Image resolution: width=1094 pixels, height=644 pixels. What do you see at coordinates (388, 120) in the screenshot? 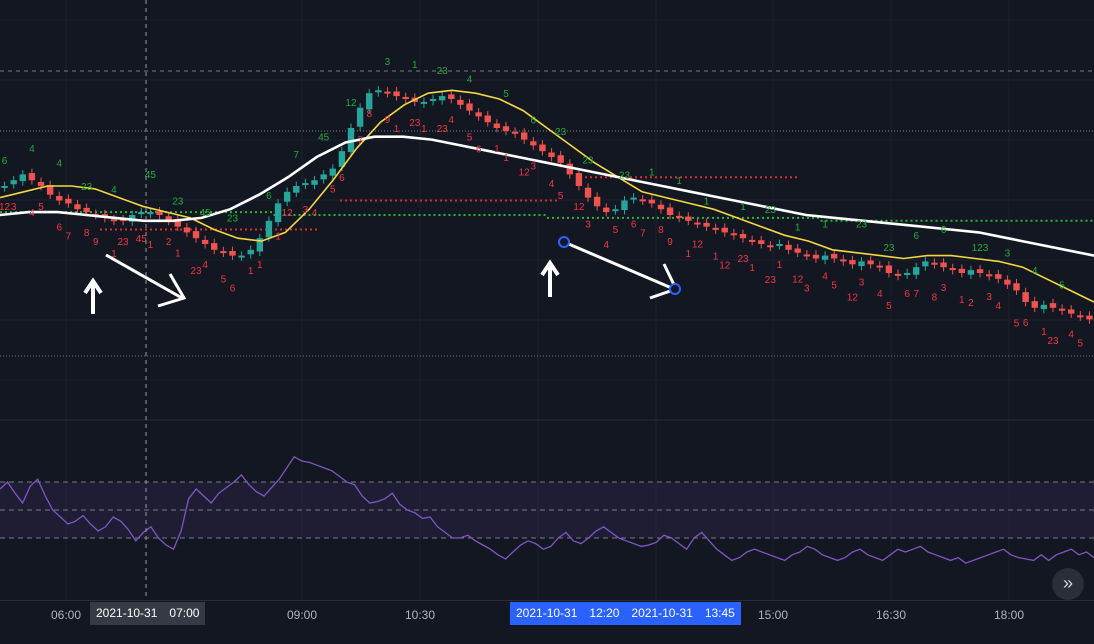
I see `td-down-count: 9` at bounding box center [388, 120].